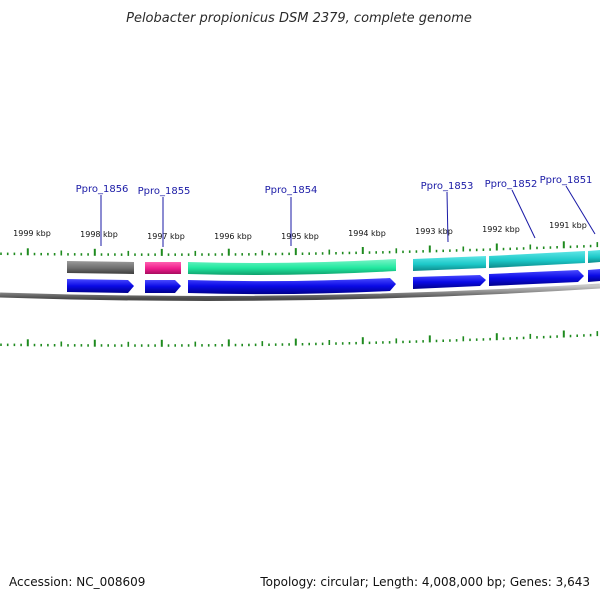 This screenshot has height=600, width=600. Describe the element at coordinates (566, 180) in the screenshot. I see `gene-label-ppro-1851: Ppro_1851` at that location.